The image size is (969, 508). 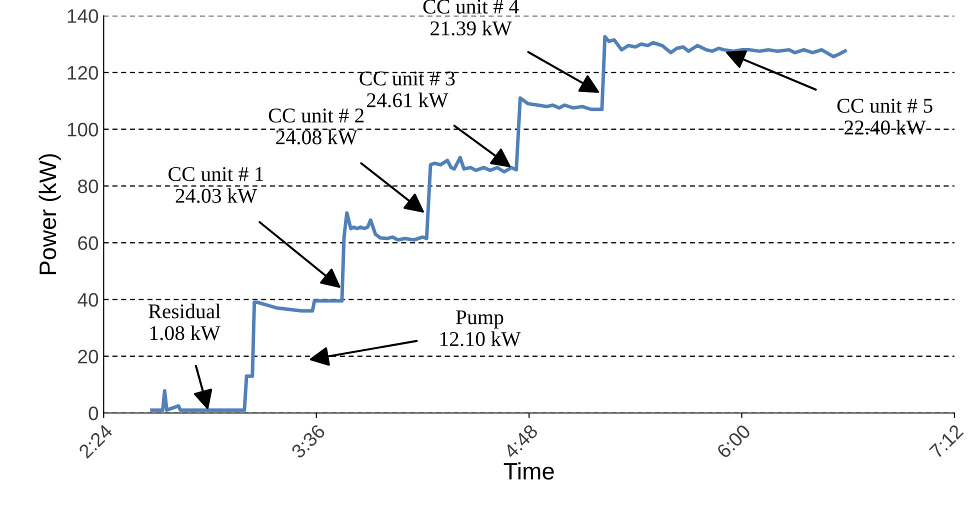 I want to click on y-tick-label: 20, so click(x=88, y=357).